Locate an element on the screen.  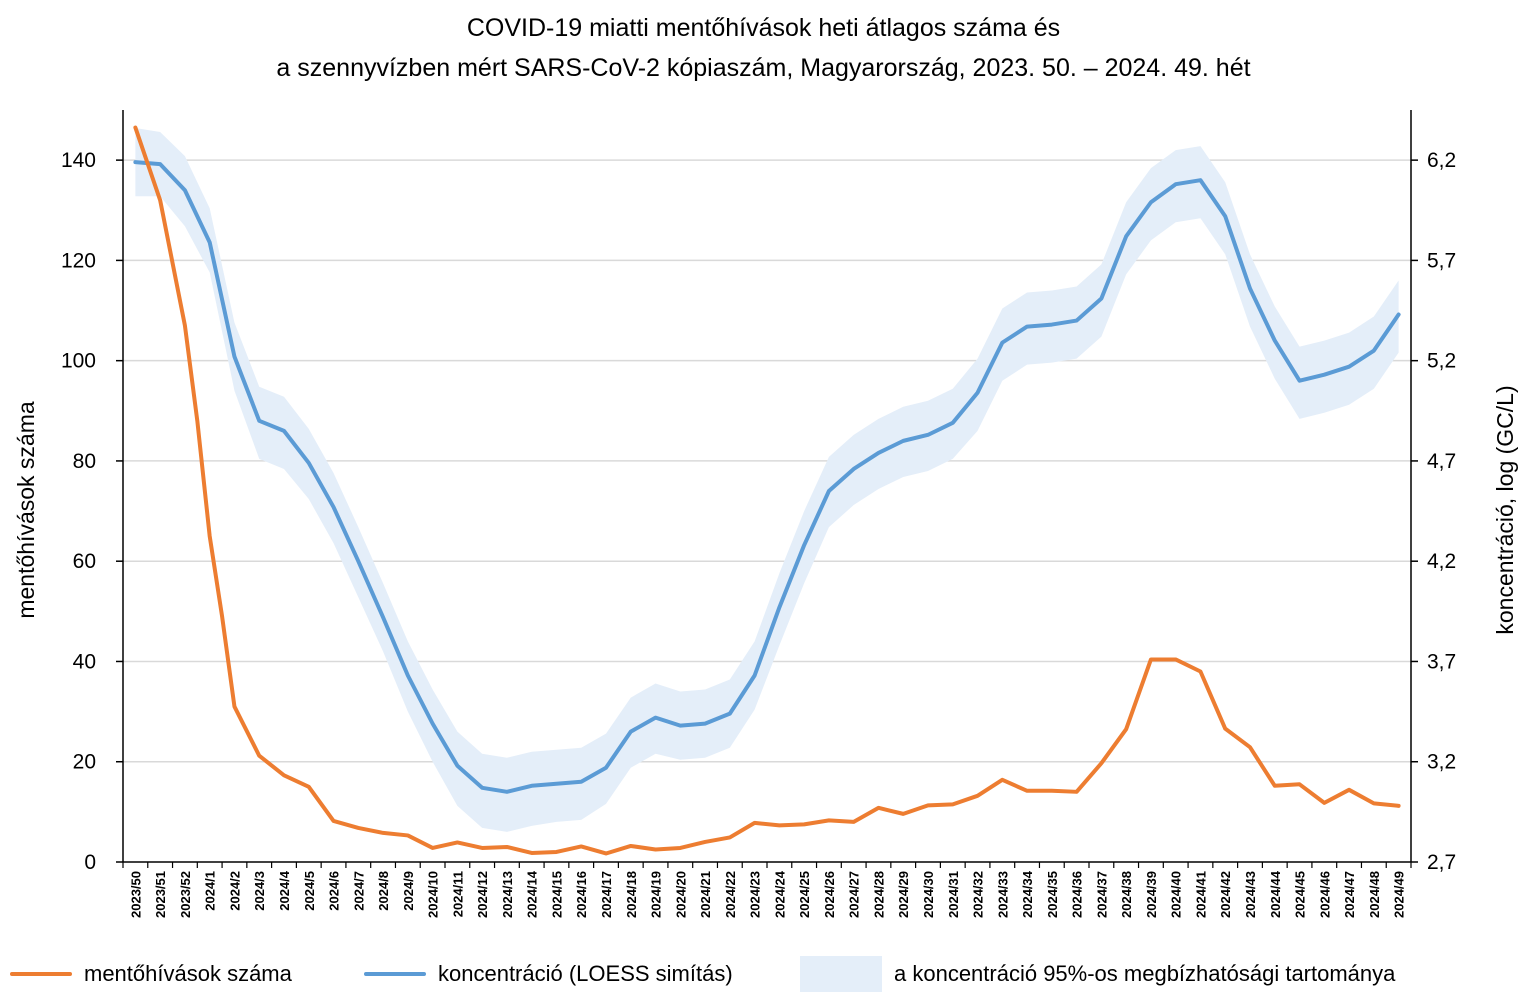
x-tick-label: 2024/39 is located at coordinates (1151, 894).